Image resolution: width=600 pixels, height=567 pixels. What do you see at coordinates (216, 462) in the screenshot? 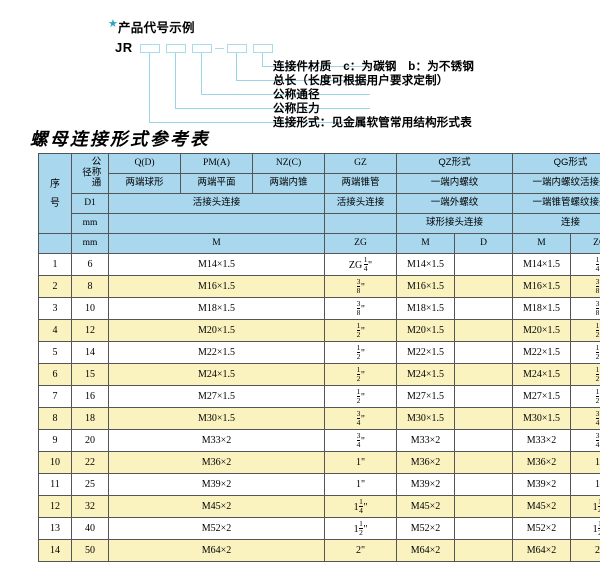
I see `cell-thread-m: M36×2` at bounding box center [216, 462].